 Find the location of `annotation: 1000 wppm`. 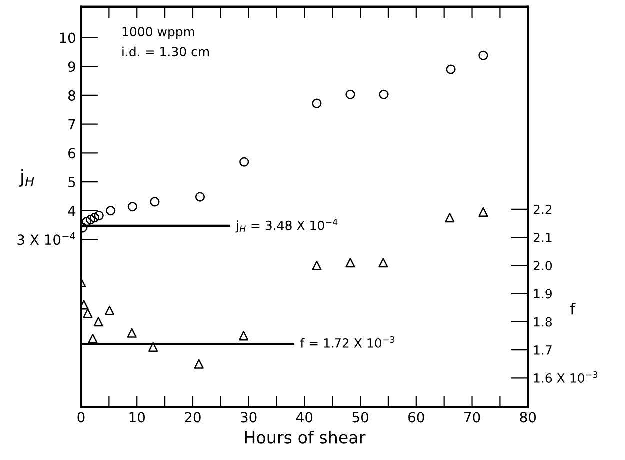

annotation: 1000 wppm is located at coordinates (158, 33).